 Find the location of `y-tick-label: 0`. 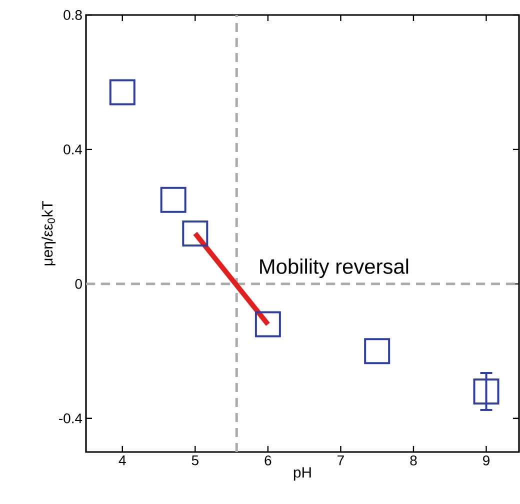

y-tick-label: 0 is located at coordinates (78, 283).